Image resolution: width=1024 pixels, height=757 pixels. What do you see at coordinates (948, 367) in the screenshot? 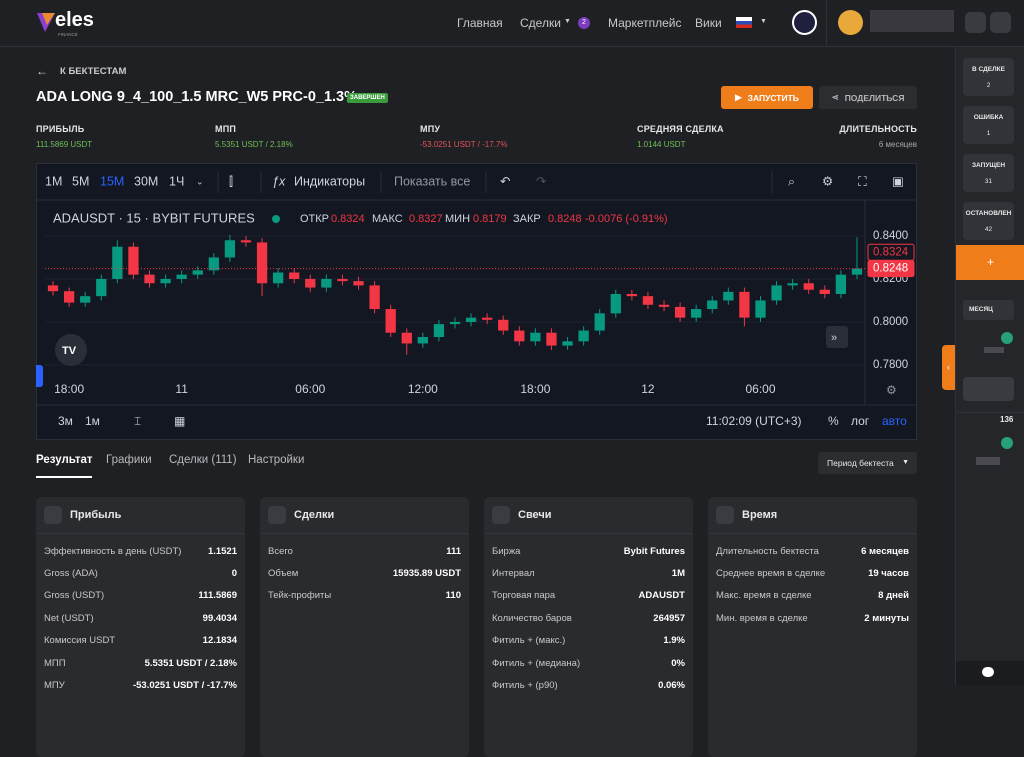
I see `sidebar-toggle: ‹` at bounding box center [948, 367].